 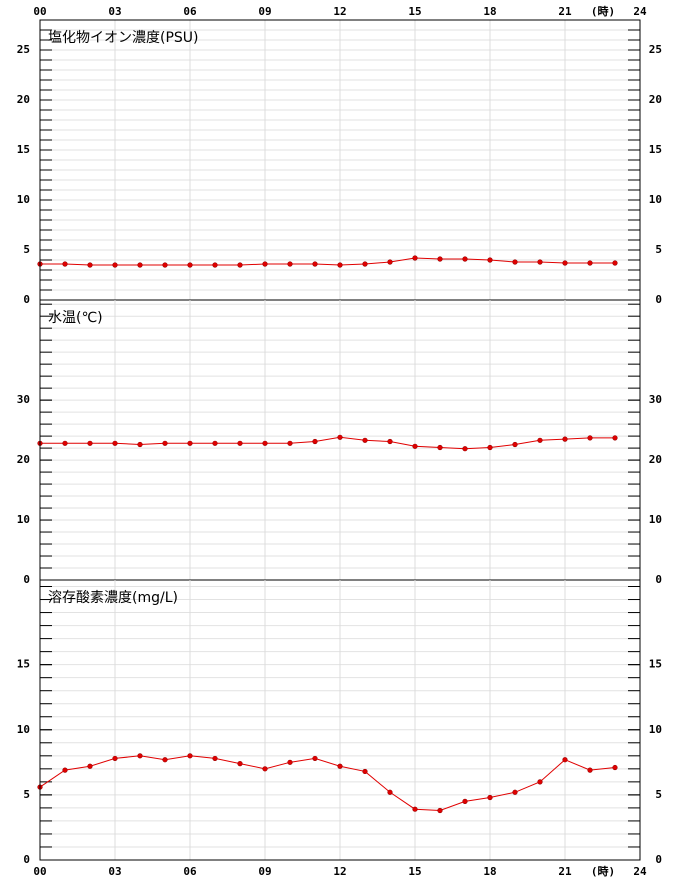 What do you see at coordinates (264, 11) in the screenshot?
I see `x-tick-label: 09` at bounding box center [264, 11].